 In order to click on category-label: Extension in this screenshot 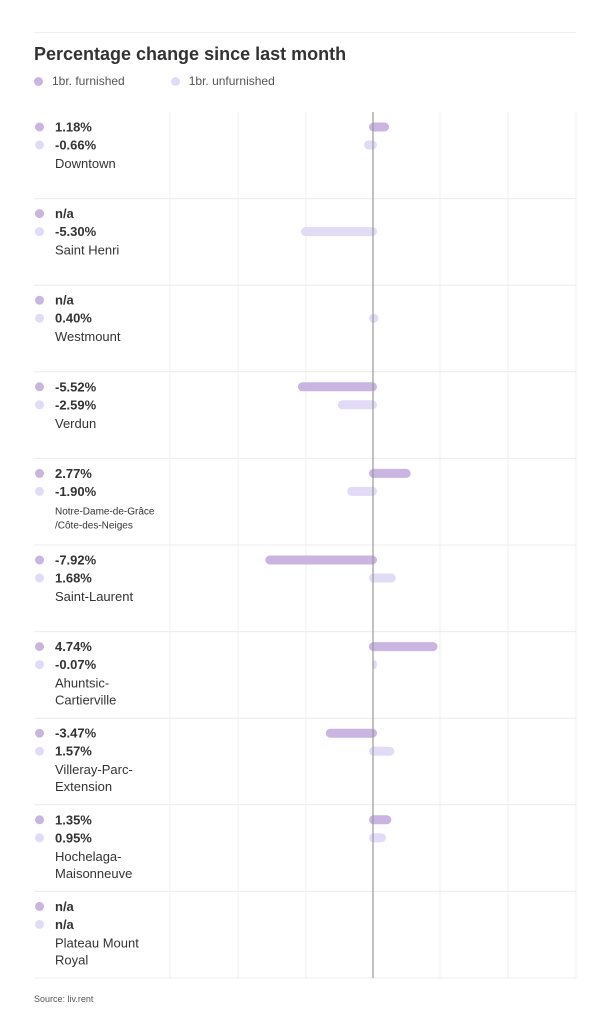, I will do `click(83, 786)`.